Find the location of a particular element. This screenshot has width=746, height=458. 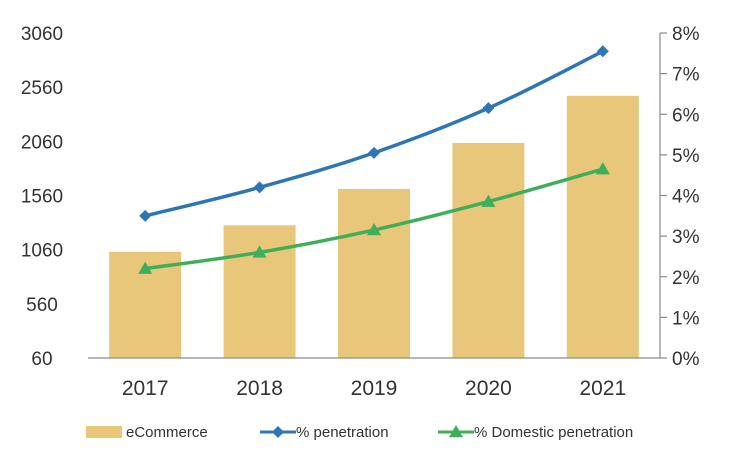

legend-label-penetration: % penetration is located at coordinates (342, 432).